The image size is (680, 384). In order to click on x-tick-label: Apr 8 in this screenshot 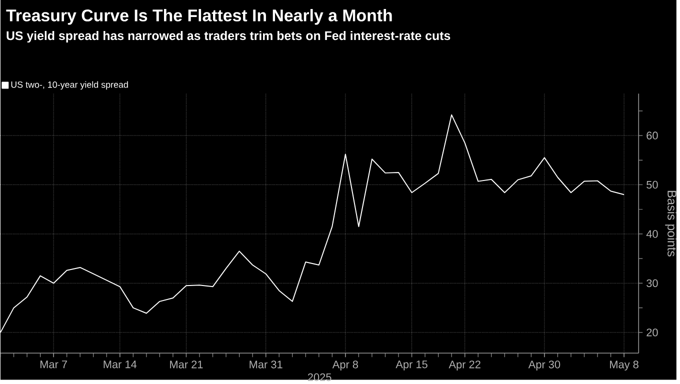, I will do `click(345, 365)`.